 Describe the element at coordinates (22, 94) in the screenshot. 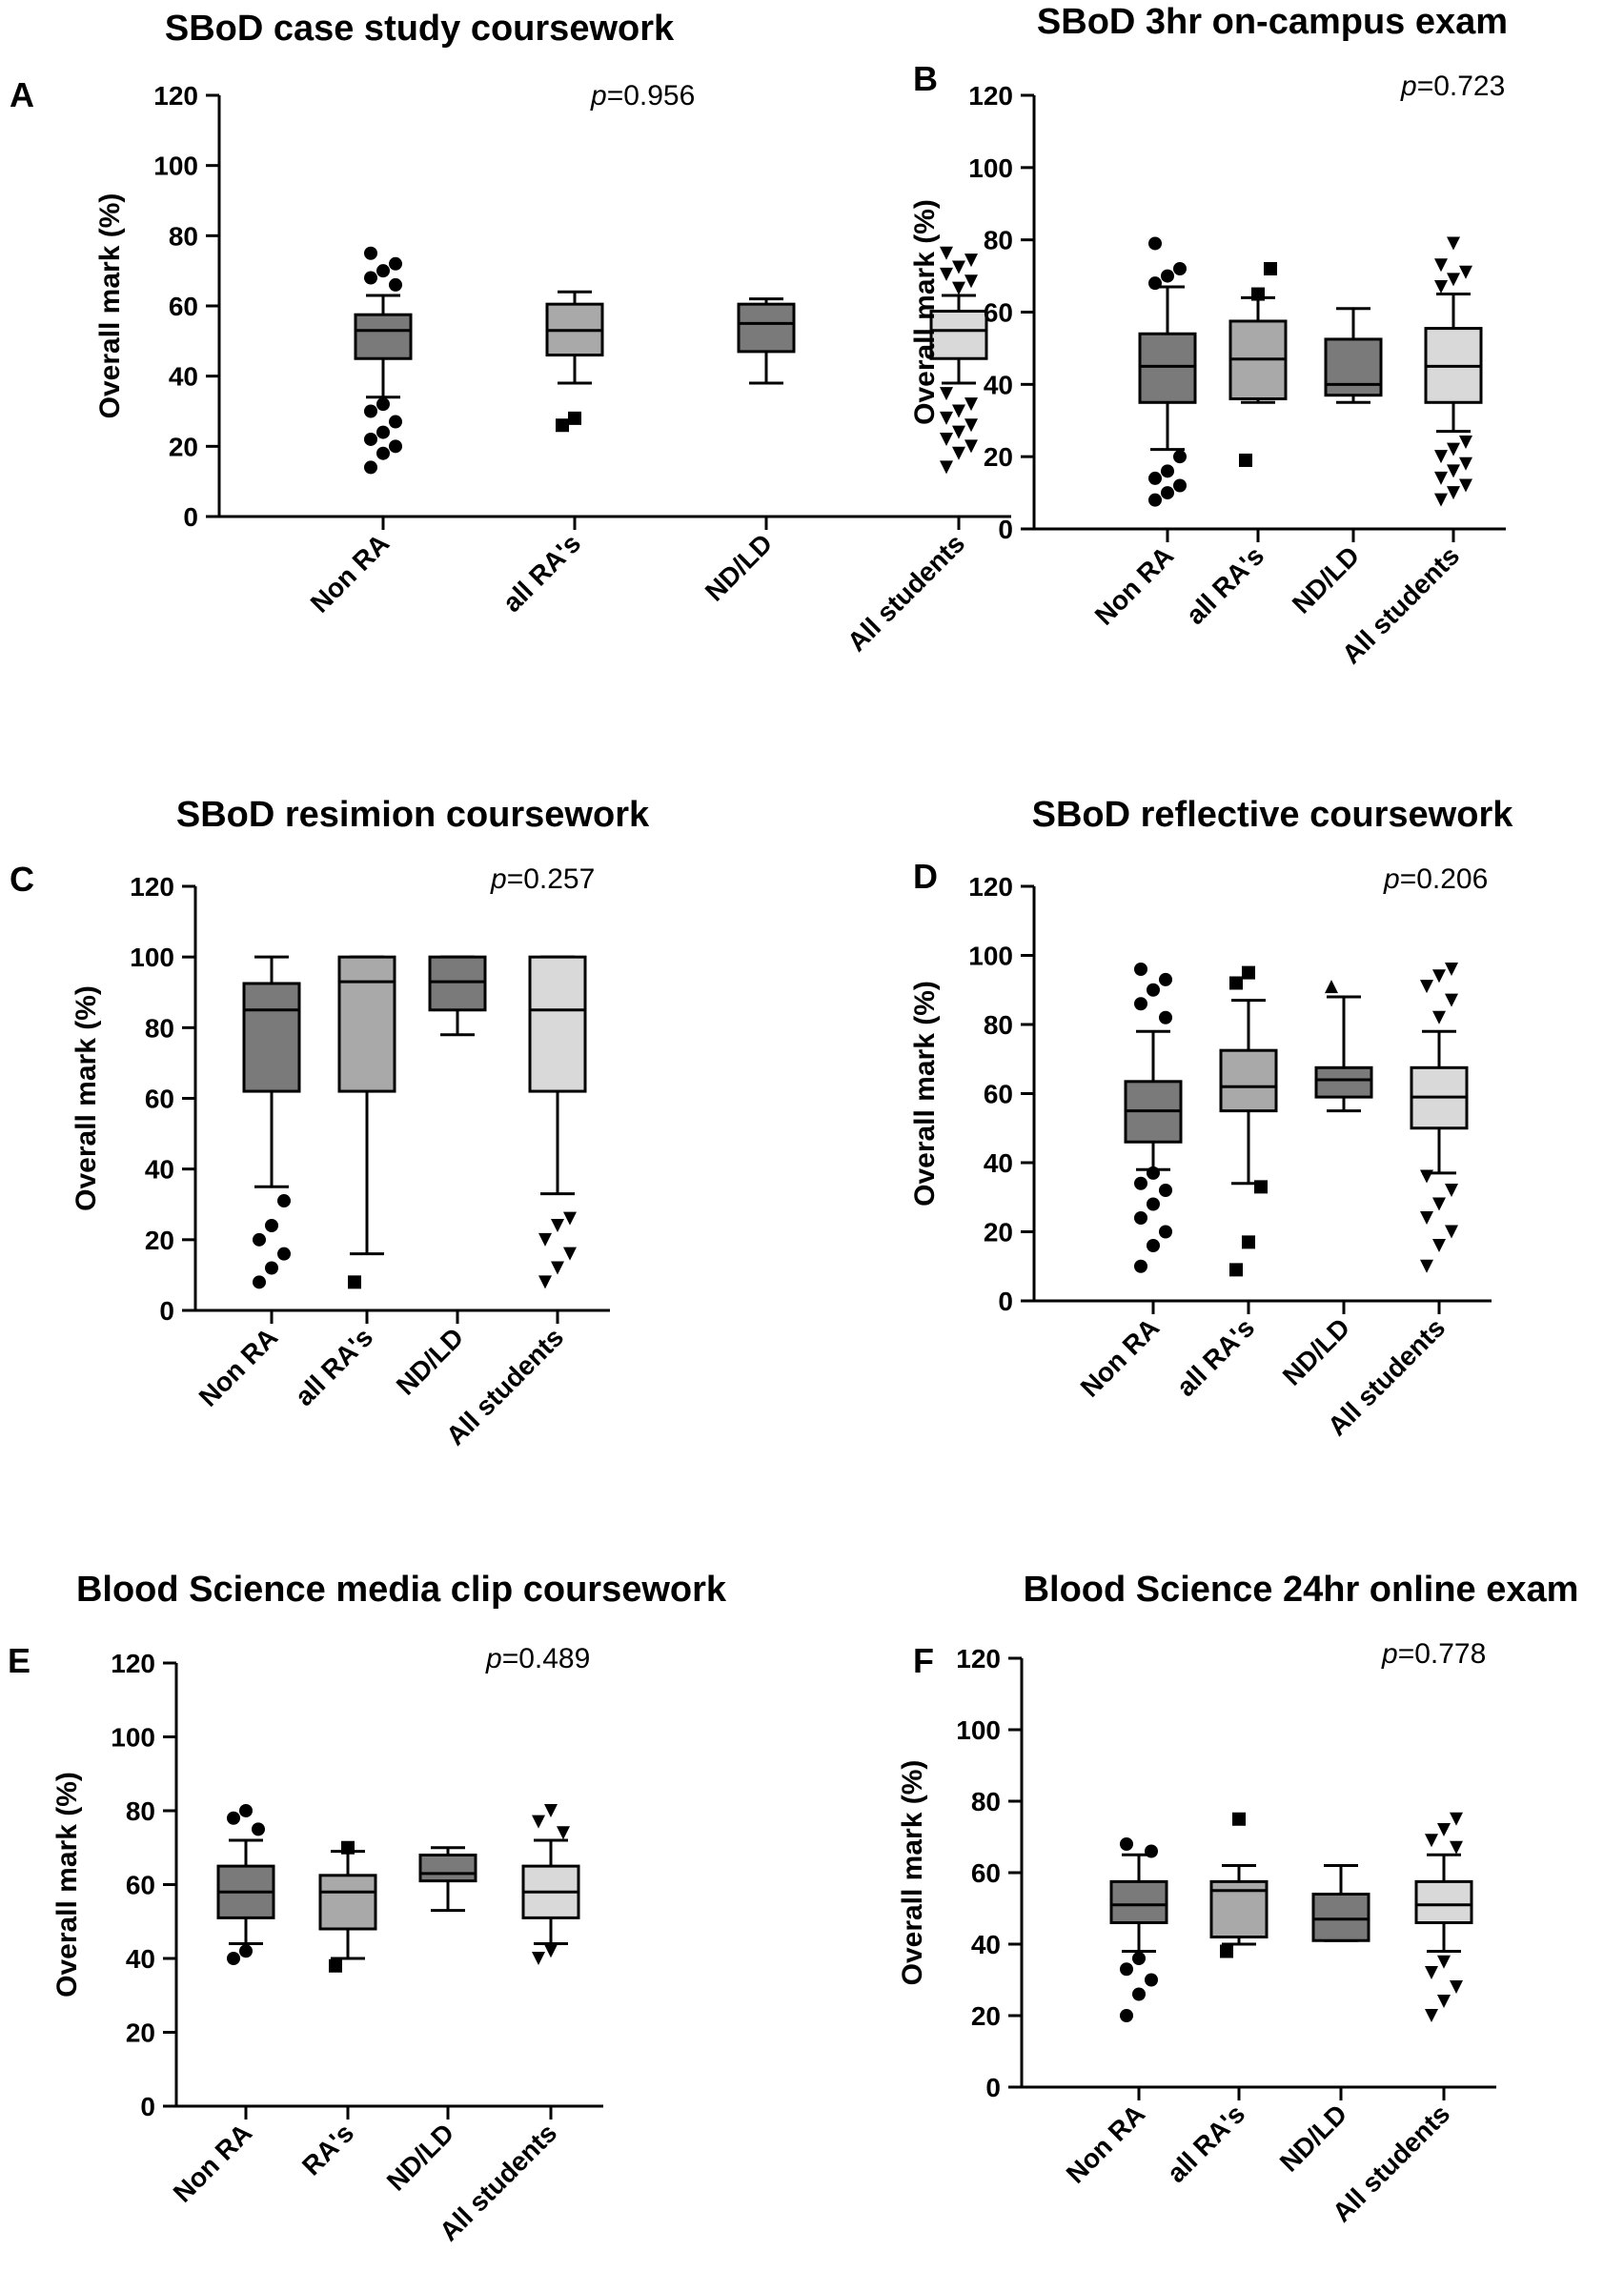

I see `panel-label: A` at that location.